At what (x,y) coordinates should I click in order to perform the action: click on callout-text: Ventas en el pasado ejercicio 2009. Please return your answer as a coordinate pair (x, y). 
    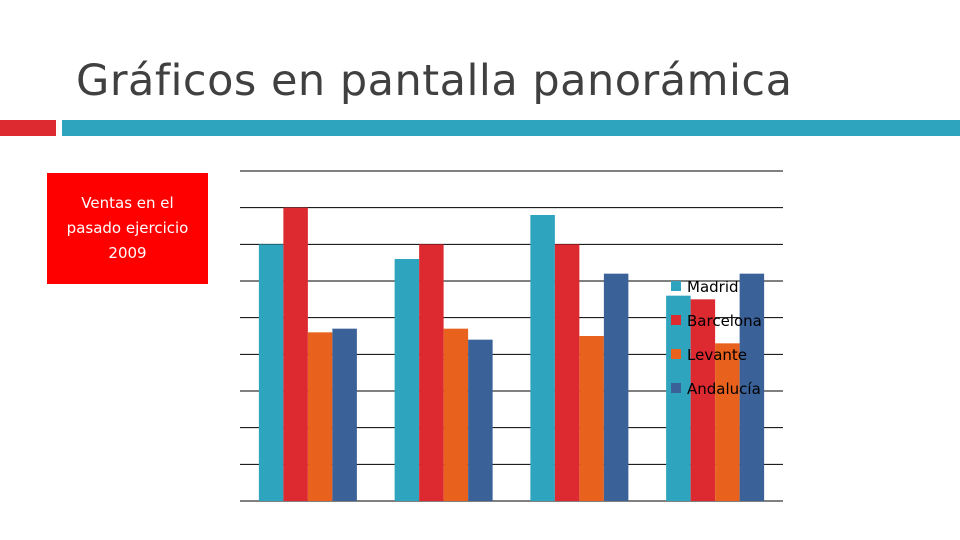
    Looking at the image, I should click on (127, 228).